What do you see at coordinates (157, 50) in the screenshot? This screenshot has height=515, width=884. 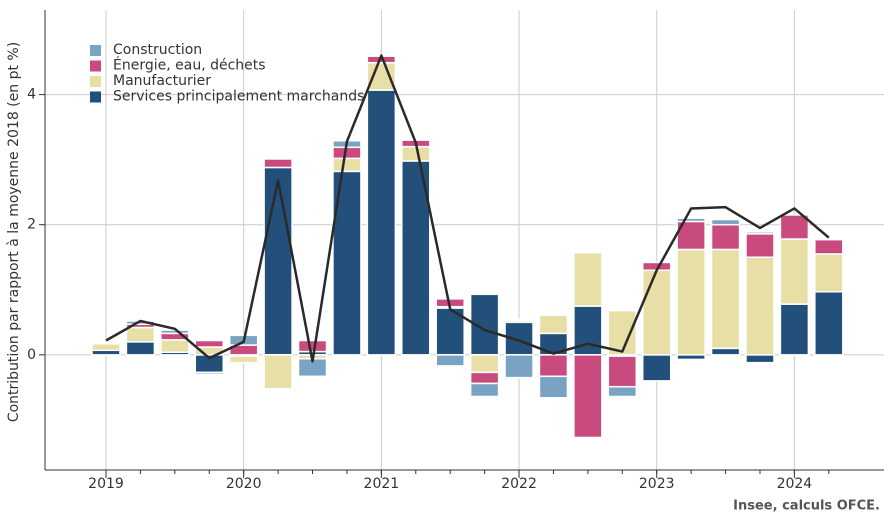 I see `legend-label: Construction` at bounding box center [157, 50].